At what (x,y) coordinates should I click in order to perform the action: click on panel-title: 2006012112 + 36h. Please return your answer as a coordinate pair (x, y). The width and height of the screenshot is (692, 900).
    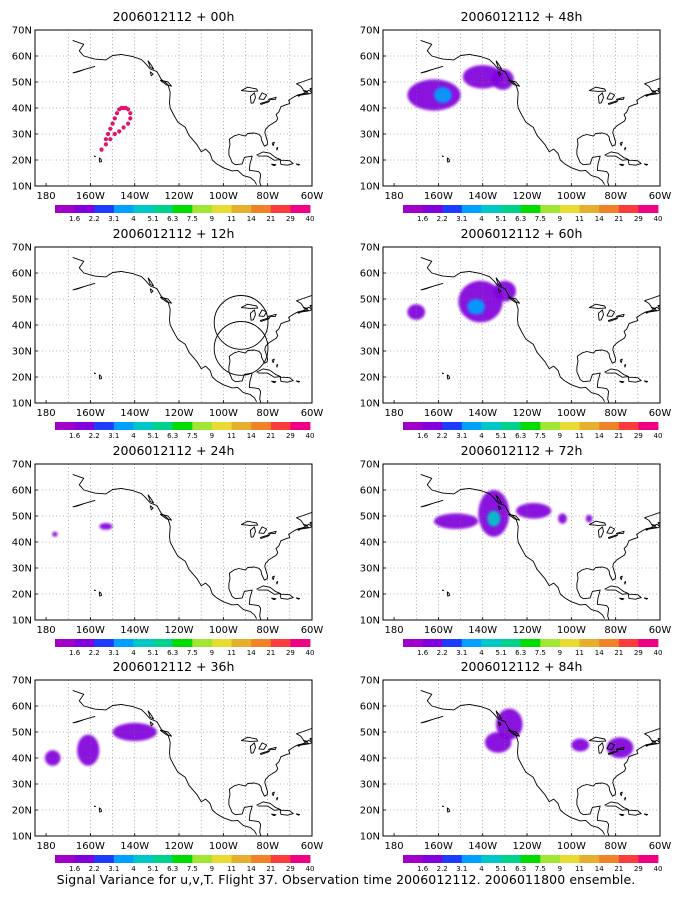
    Looking at the image, I should click on (174, 666).